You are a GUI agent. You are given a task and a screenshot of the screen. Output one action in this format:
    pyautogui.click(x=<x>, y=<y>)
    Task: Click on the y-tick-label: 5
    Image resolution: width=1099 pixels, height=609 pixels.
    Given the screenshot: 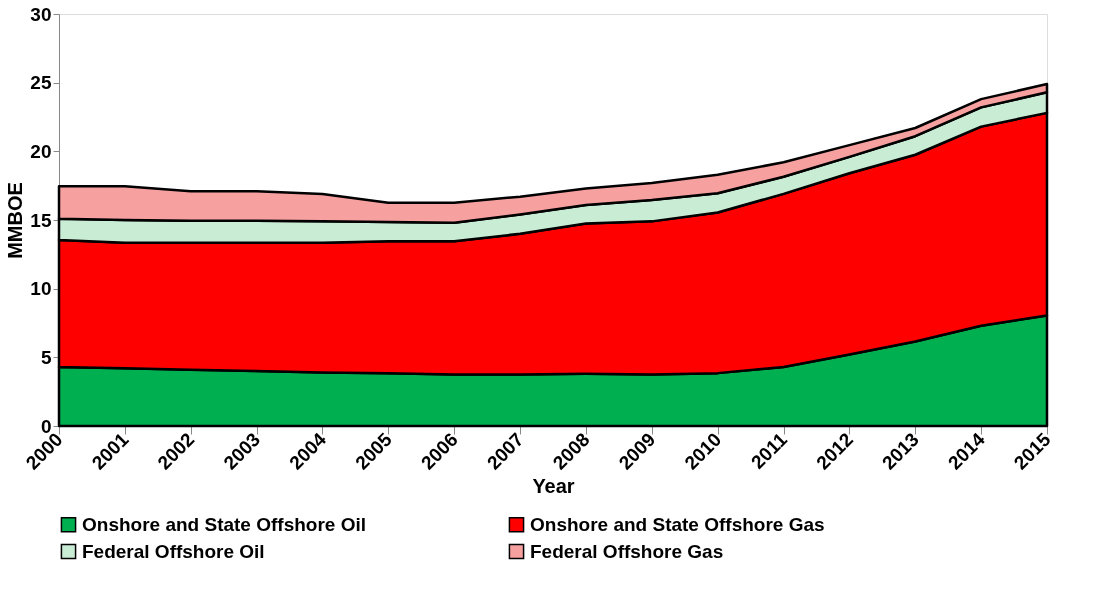 What is the action you would take?
    pyautogui.click(x=46, y=357)
    